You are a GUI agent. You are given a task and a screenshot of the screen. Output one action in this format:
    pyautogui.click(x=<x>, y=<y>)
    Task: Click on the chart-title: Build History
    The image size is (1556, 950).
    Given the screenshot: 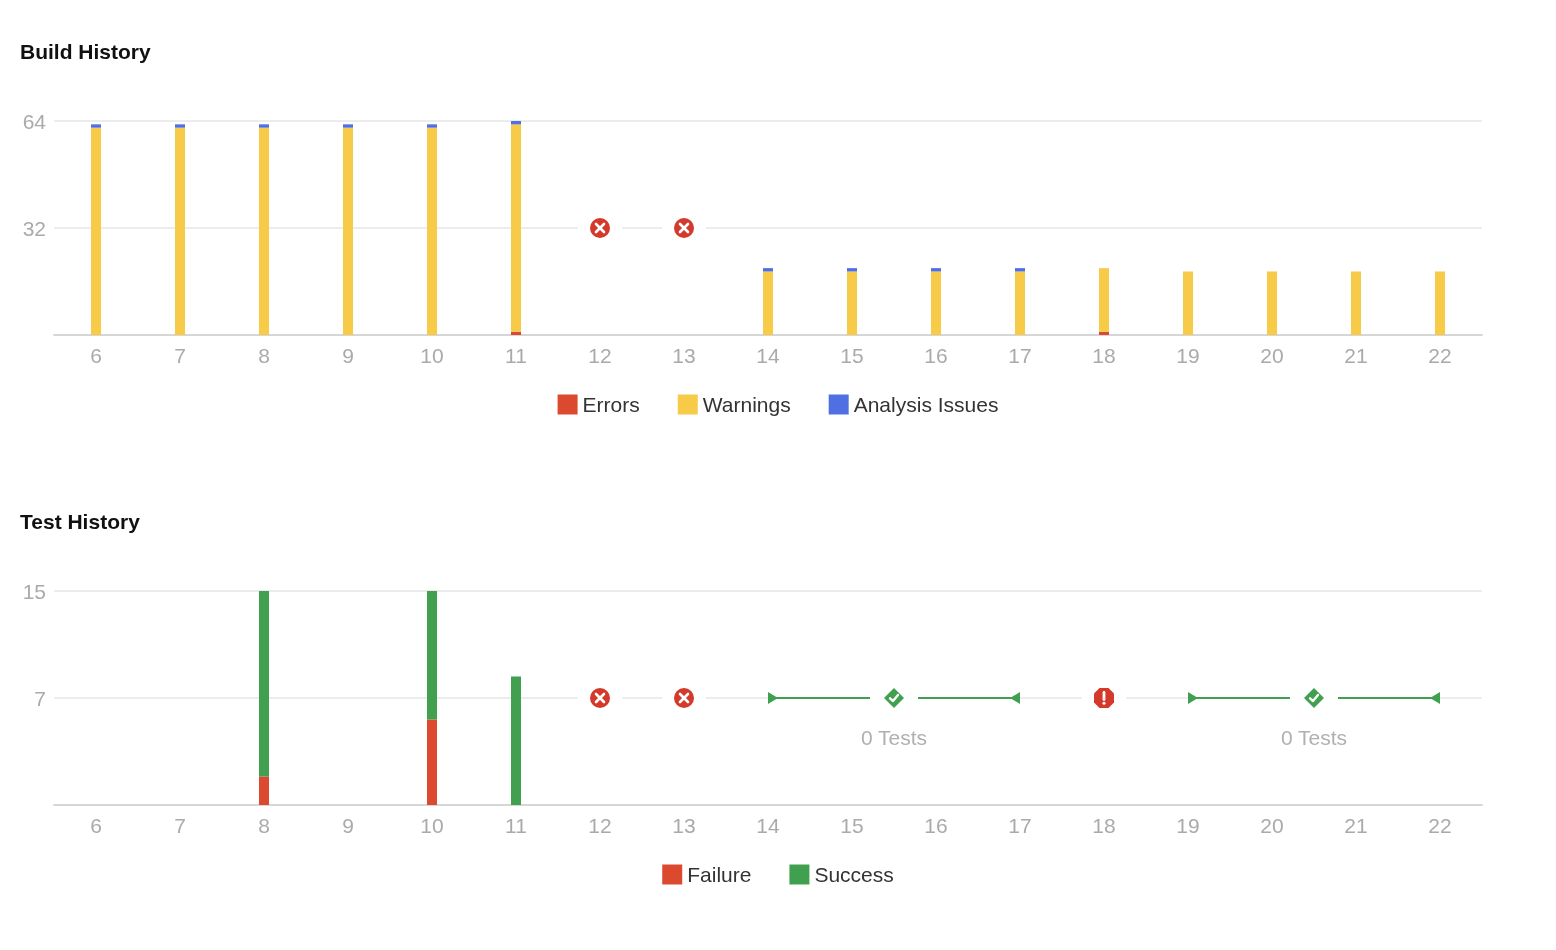 What is the action you would take?
    pyautogui.click(x=85, y=52)
    